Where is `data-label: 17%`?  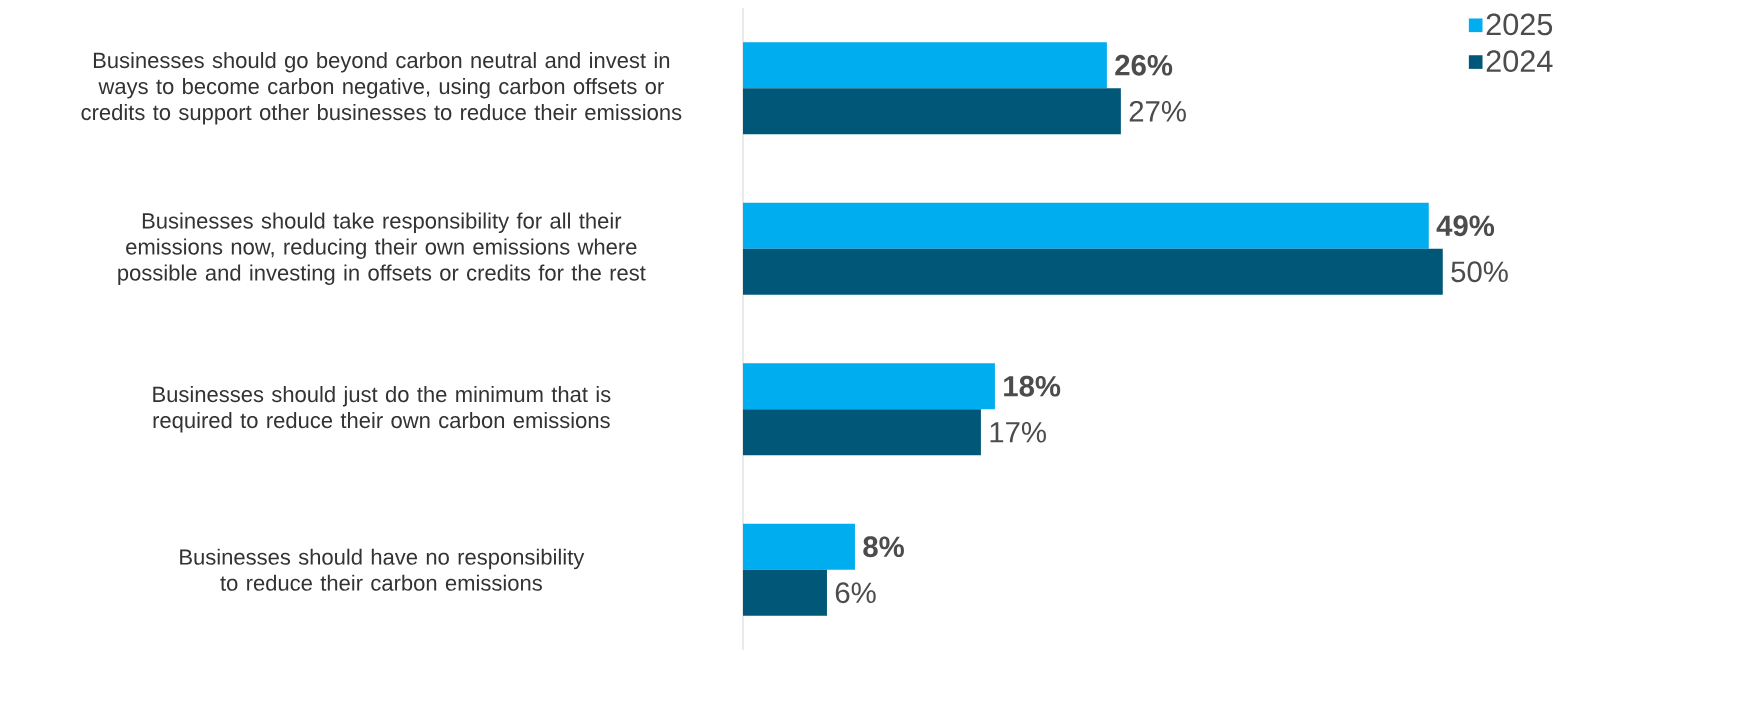 data-label: 17% is located at coordinates (1018, 432).